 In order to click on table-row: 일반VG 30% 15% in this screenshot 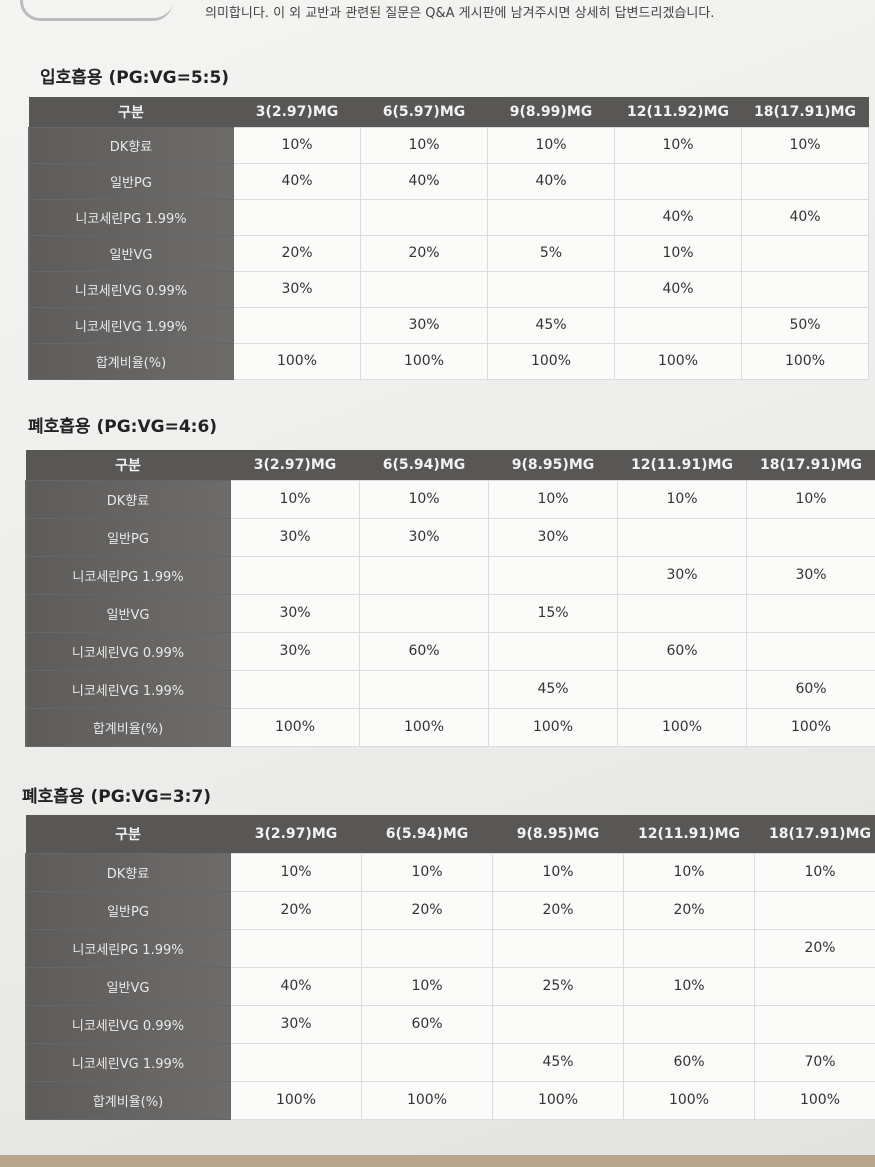, I will do `click(450, 613)`.